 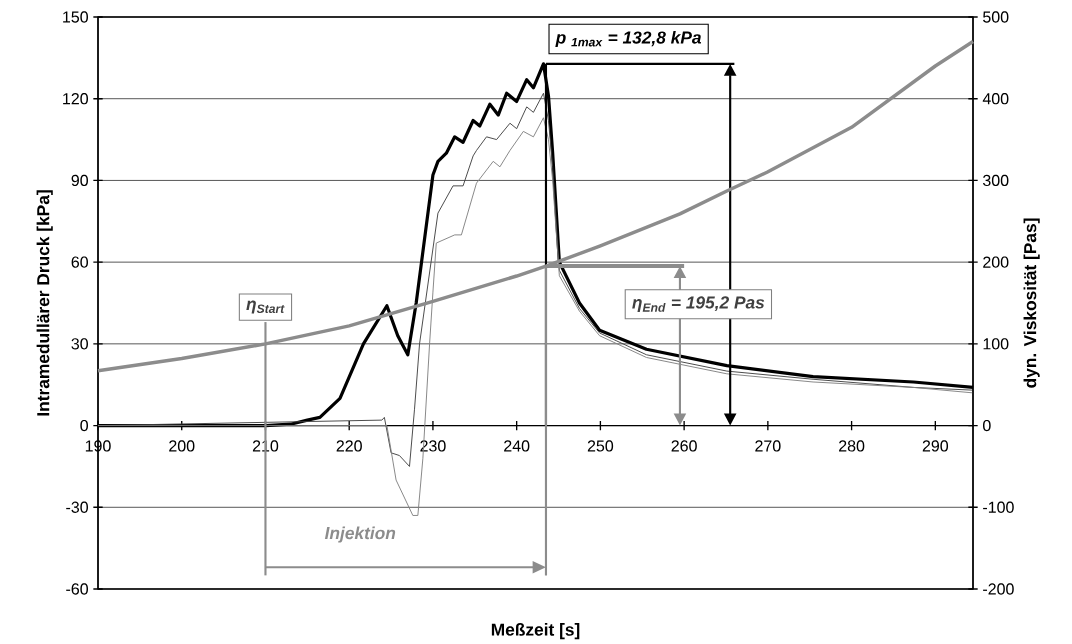 What do you see at coordinates (77, 589) in the screenshot?
I see `y-tick-label: -60` at bounding box center [77, 589].